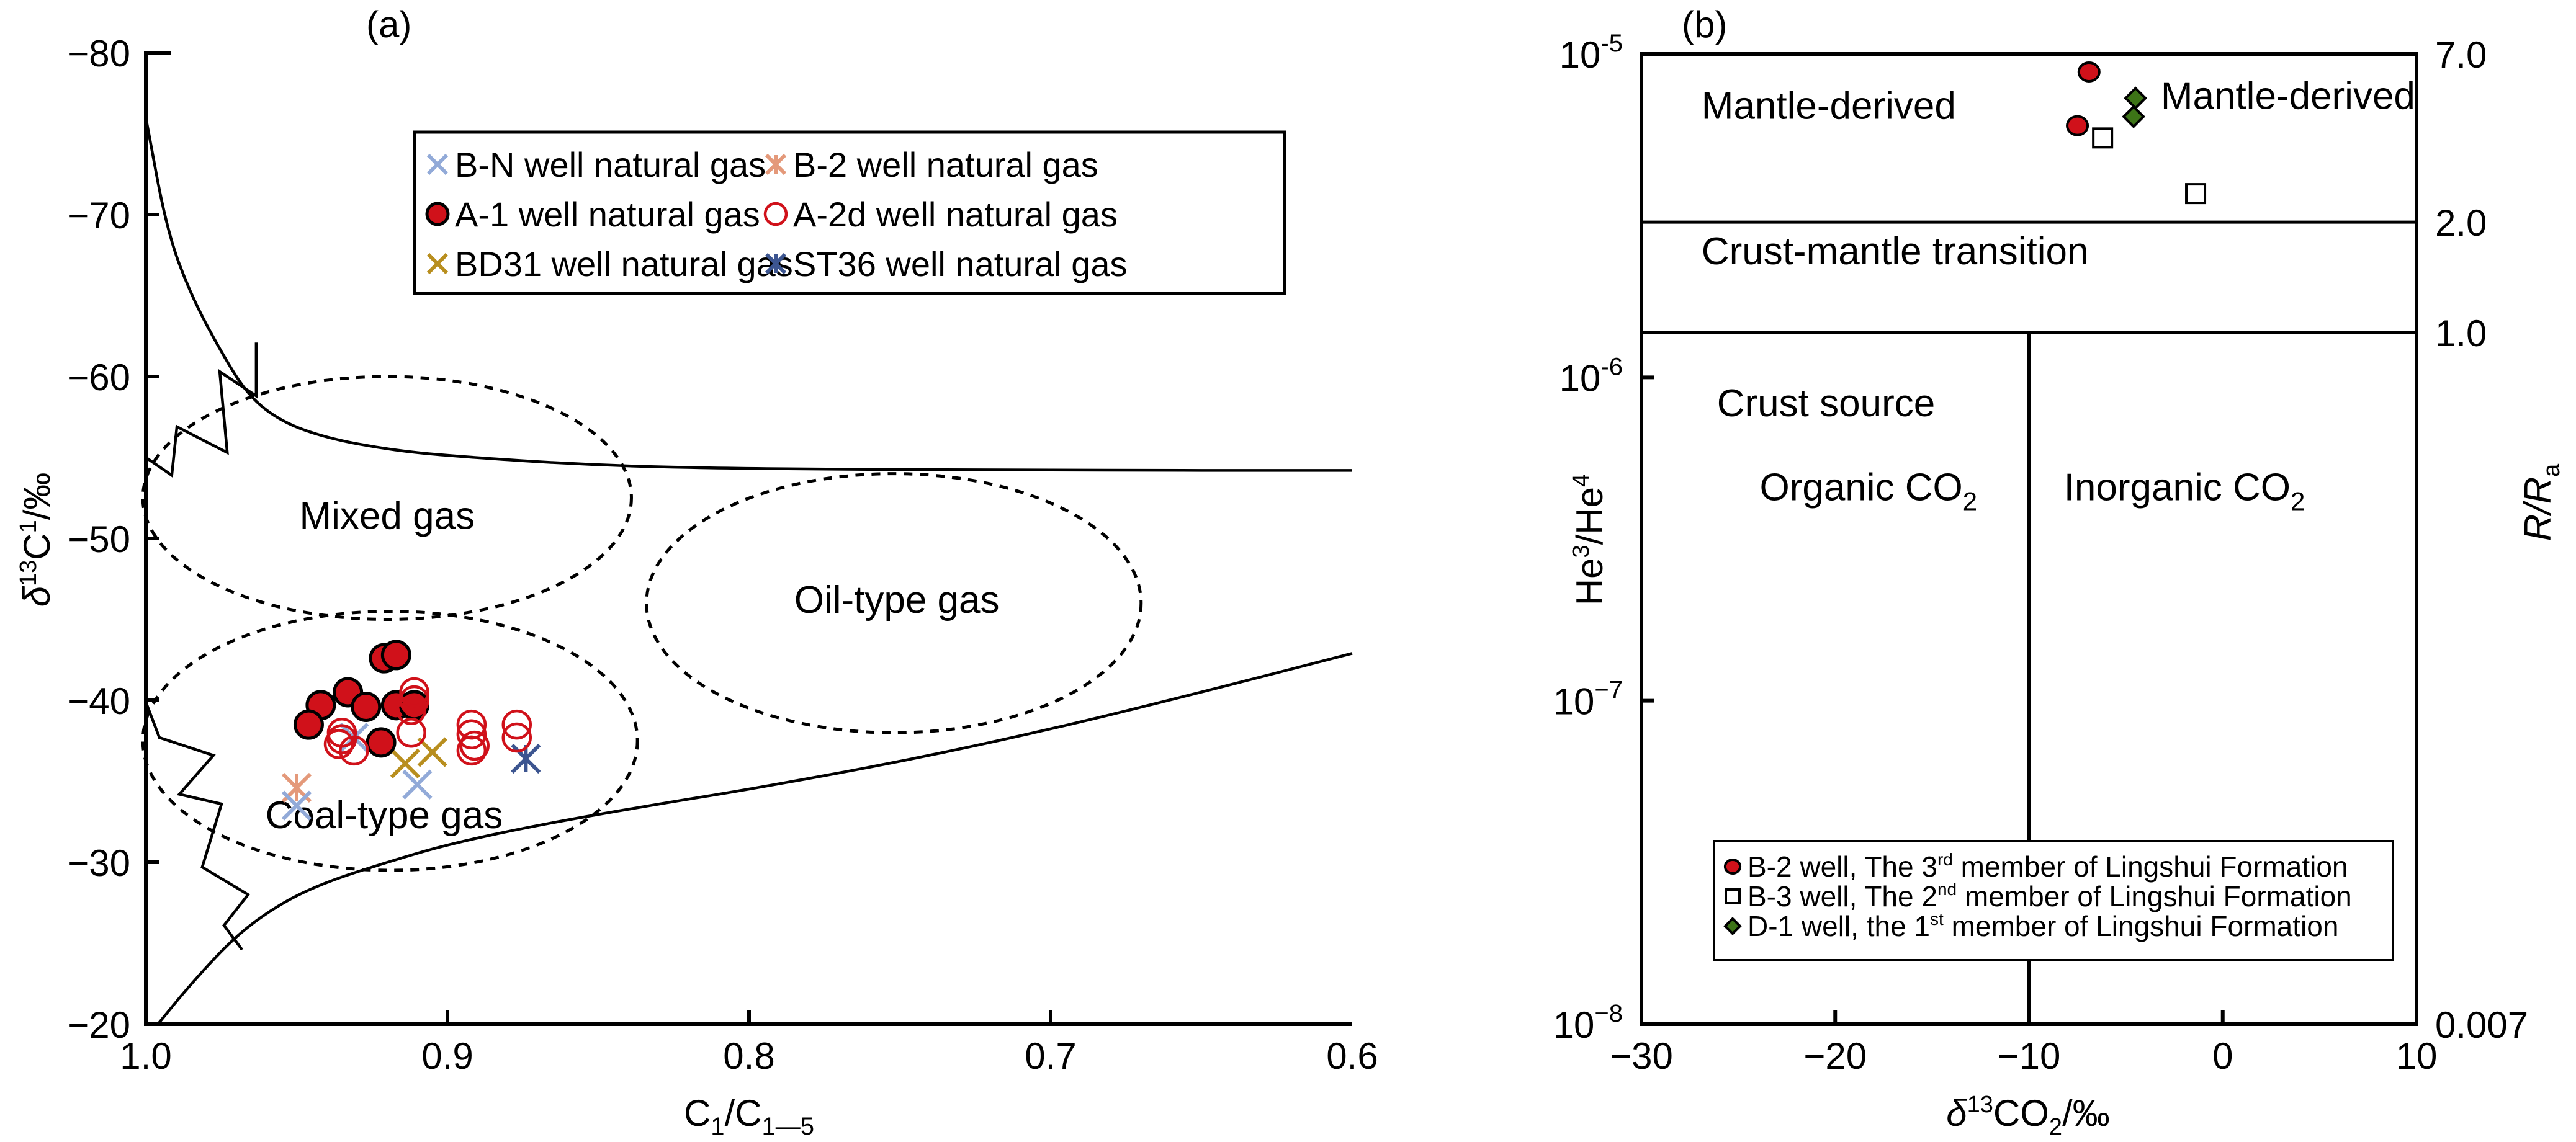 The height and width of the screenshot is (1142, 2576). What do you see at coordinates (1611, 366) in the screenshot?
I see `tick-exponent: -6` at bounding box center [1611, 366].